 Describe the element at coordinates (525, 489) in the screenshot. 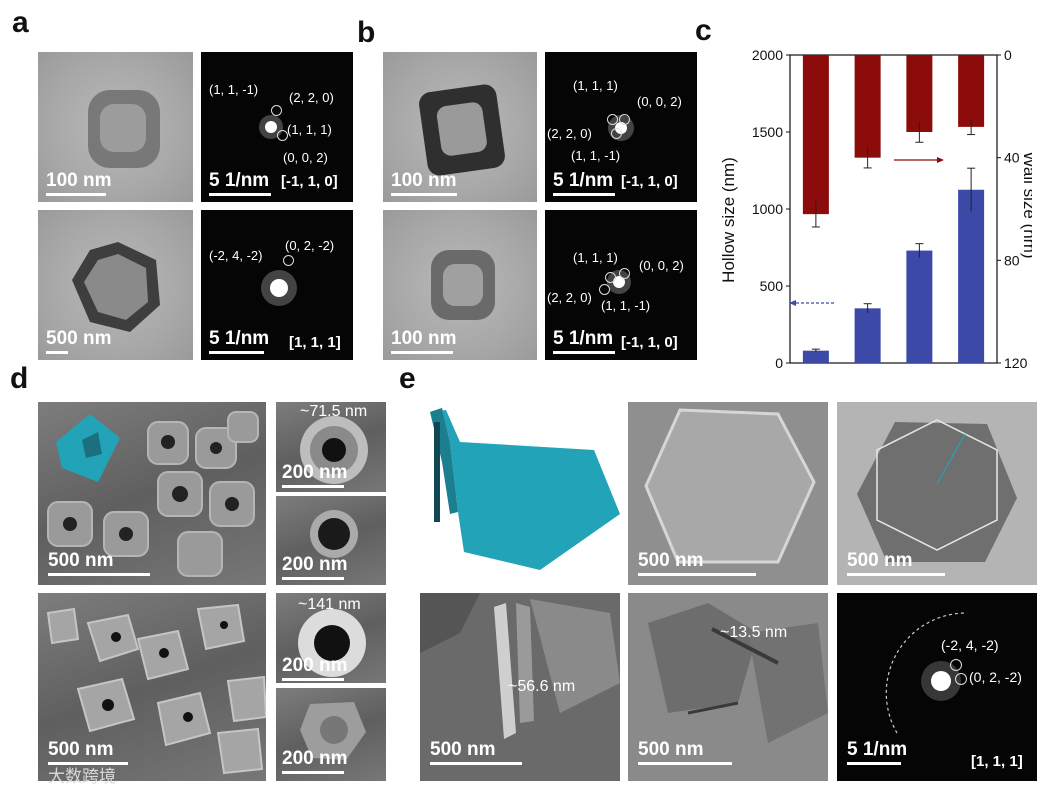

I see `nanosheet-model` at that location.